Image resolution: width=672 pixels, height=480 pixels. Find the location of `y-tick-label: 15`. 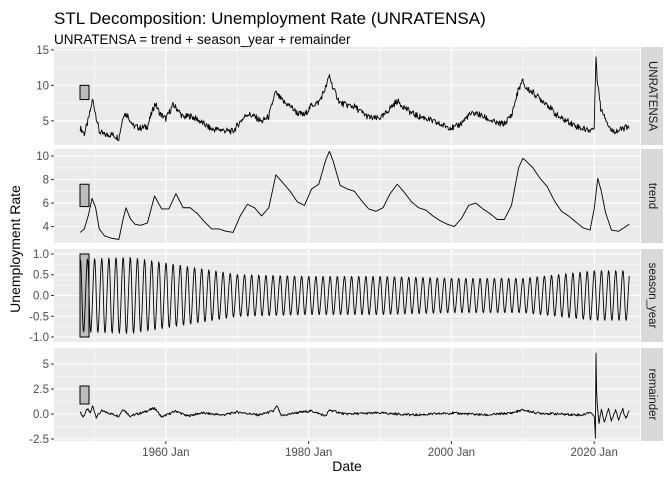

y-tick-label: 15 is located at coordinates (42, 51).